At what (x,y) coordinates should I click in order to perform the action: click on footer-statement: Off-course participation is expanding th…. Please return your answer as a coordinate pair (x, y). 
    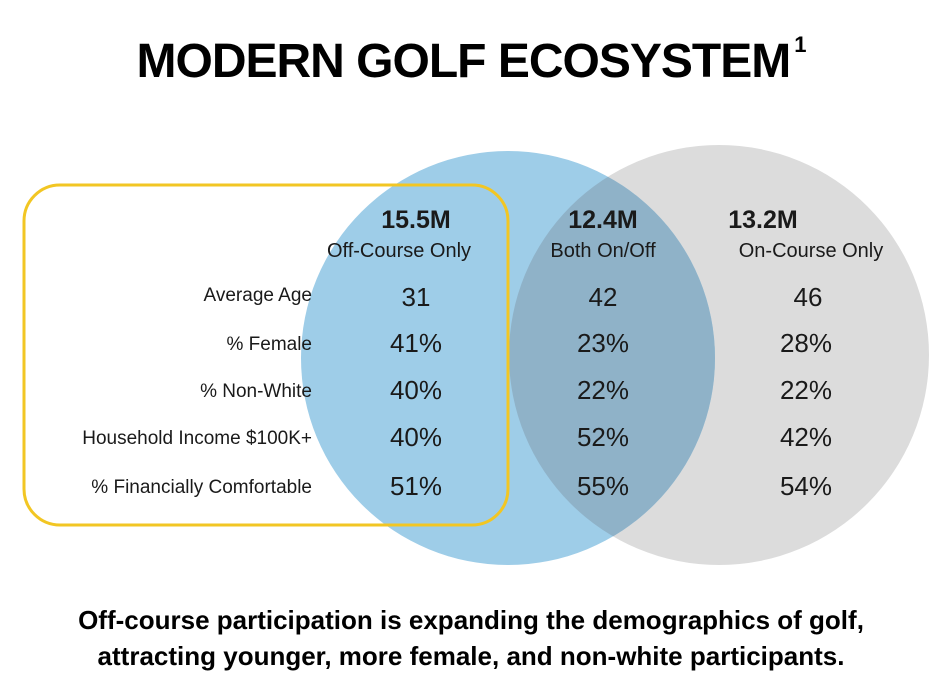
    Looking at the image, I should click on (471, 638).